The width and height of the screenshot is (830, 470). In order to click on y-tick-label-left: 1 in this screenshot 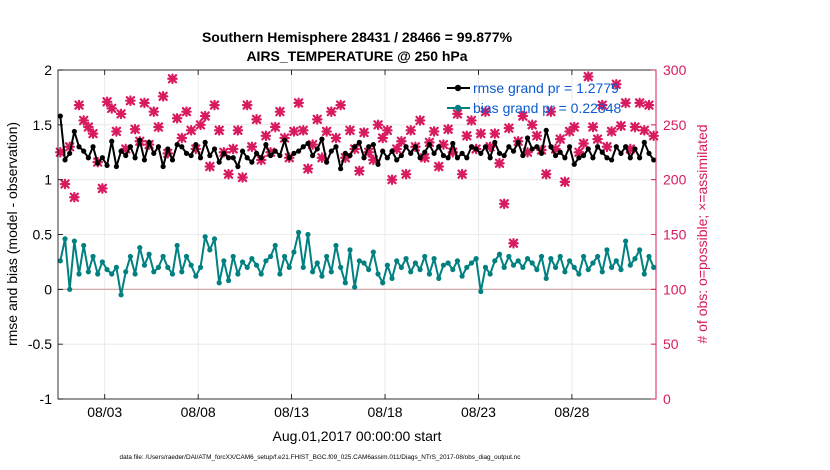, I will do `click(48, 180)`.